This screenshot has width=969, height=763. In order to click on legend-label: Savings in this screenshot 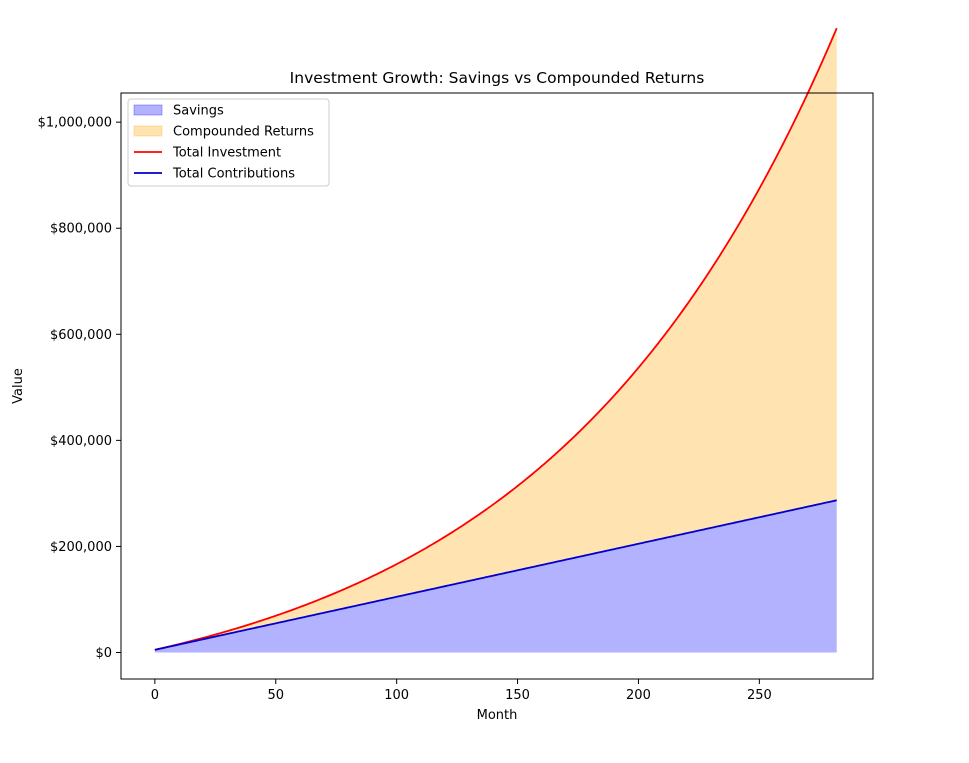, I will do `click(198, 111)`.